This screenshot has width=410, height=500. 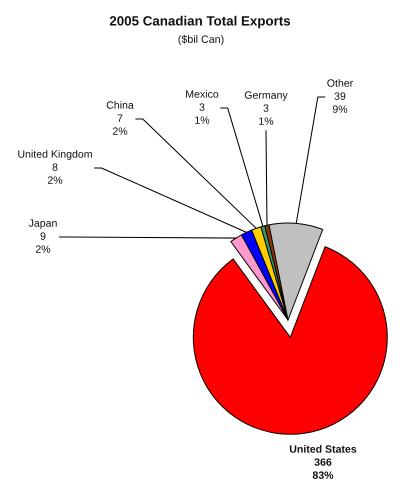 I want to click on slice-label: Germany, so click(x=266, y=96).